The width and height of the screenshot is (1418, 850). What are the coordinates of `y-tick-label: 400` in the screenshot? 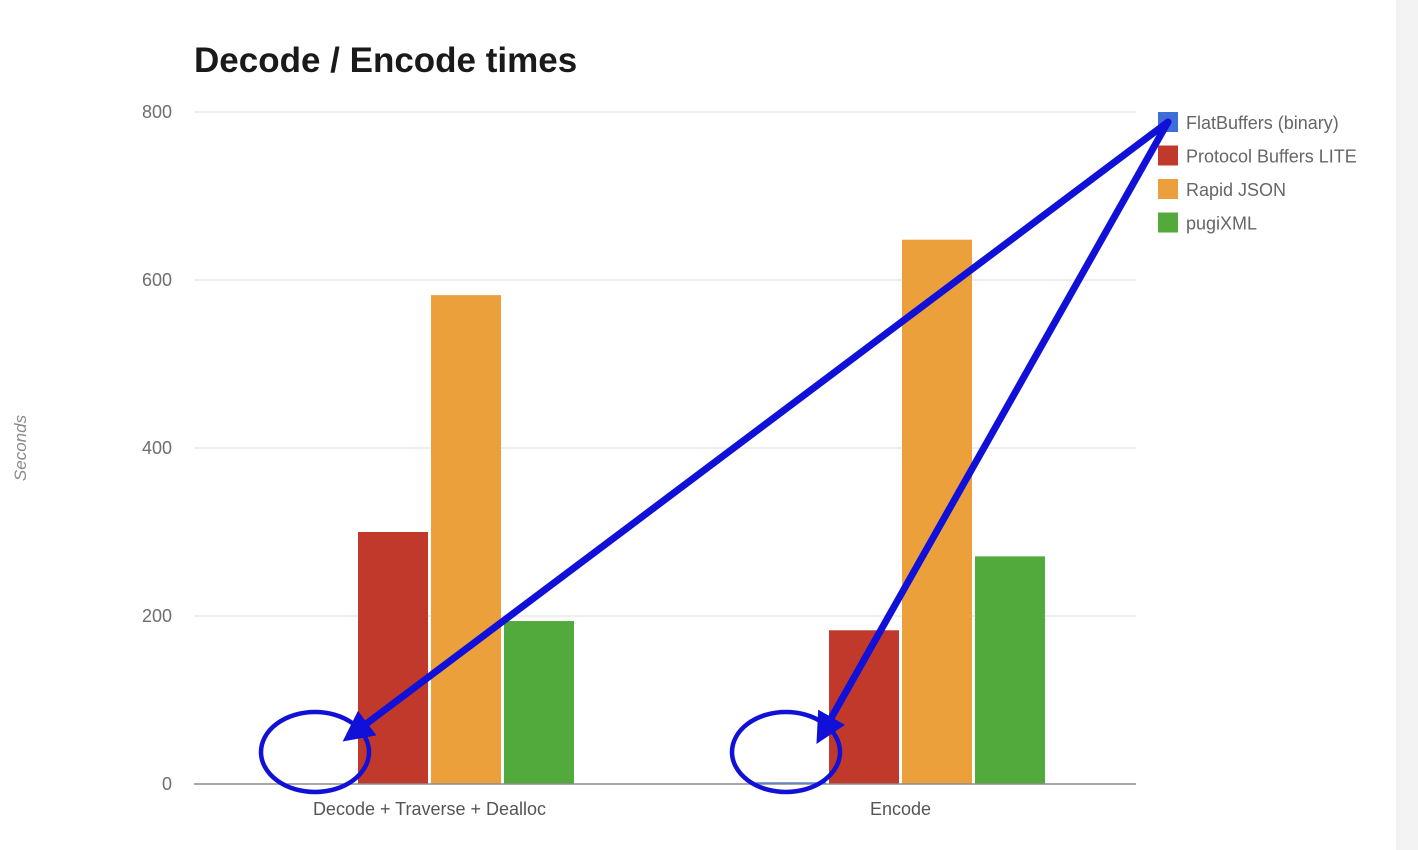 It's located at (157, 448).